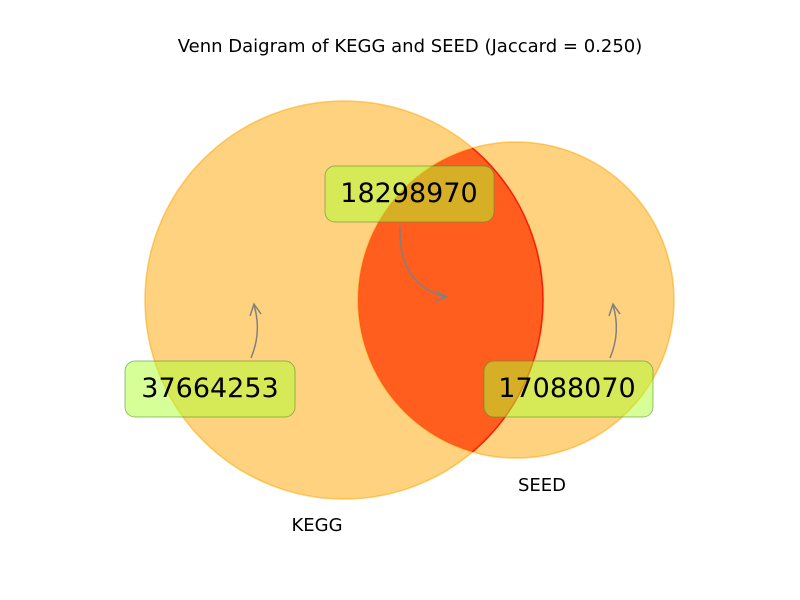  What do you see at coordinates (441, 296) in the screenshot?
I see `intersection-arrowhead` at bounding box center [441, 296].